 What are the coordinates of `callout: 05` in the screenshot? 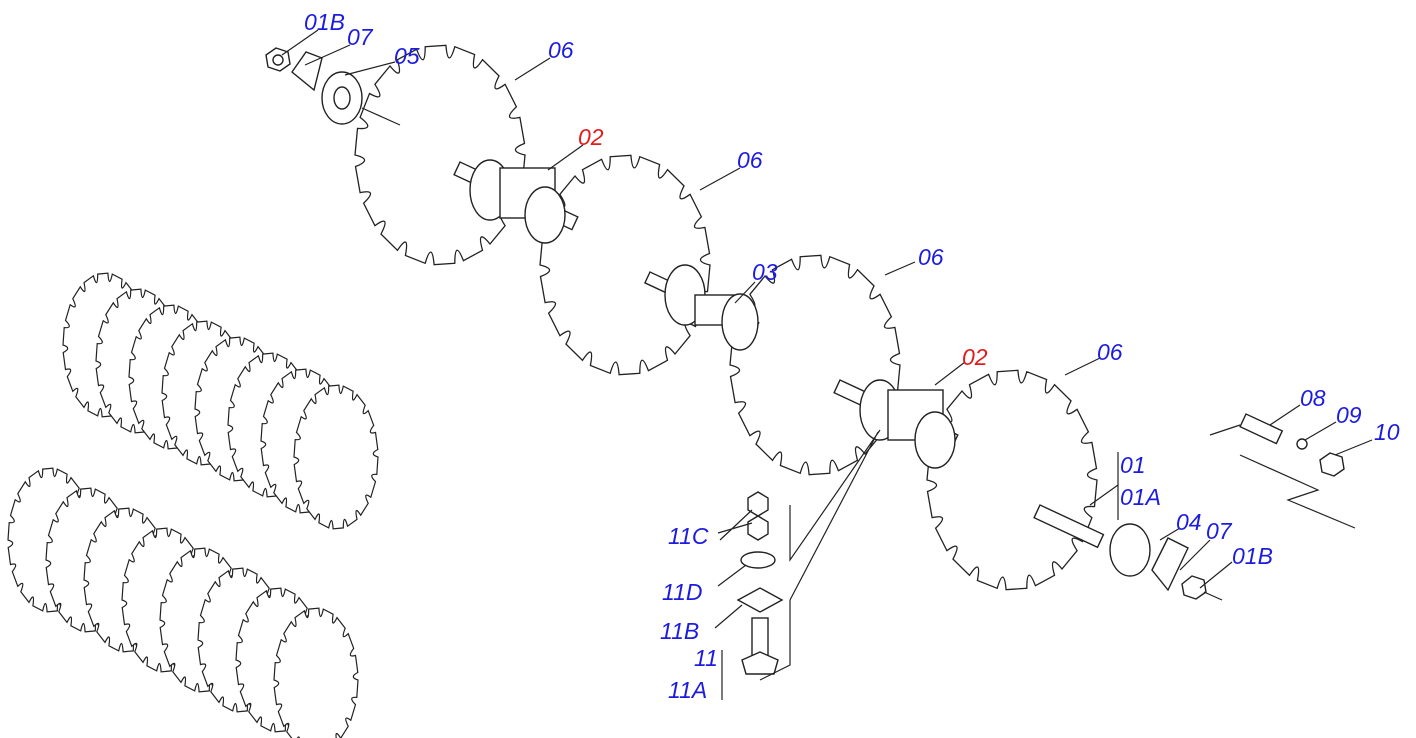 It's located at (407, 56).